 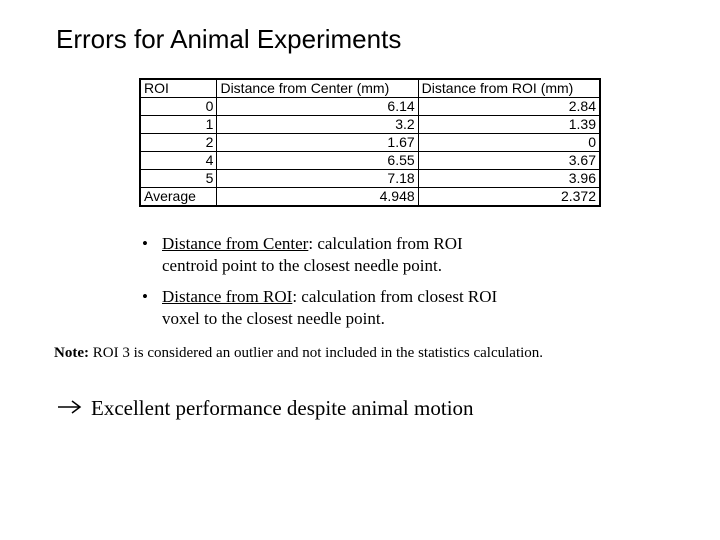 What do you see at coordinates (509, 160) in the screenshot?
I see `cell-roi-distance: 3.67` at bounding box center [509, 160].